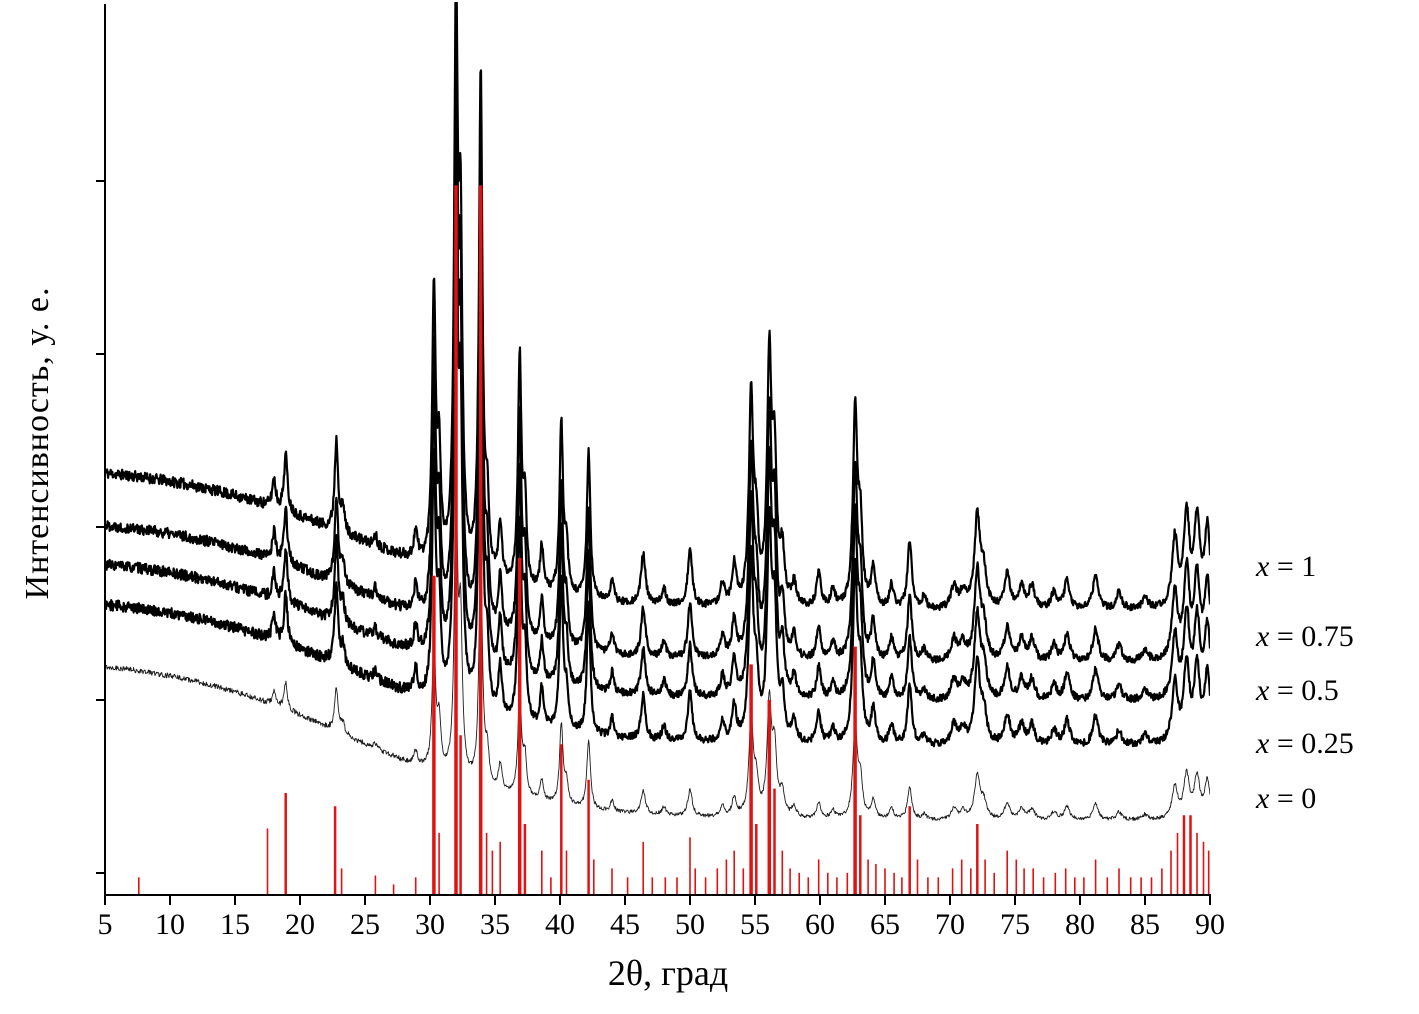  Describe the element at coordinates (625, 924) in the screenshot. I see `x-tick-label: 45` at that location.